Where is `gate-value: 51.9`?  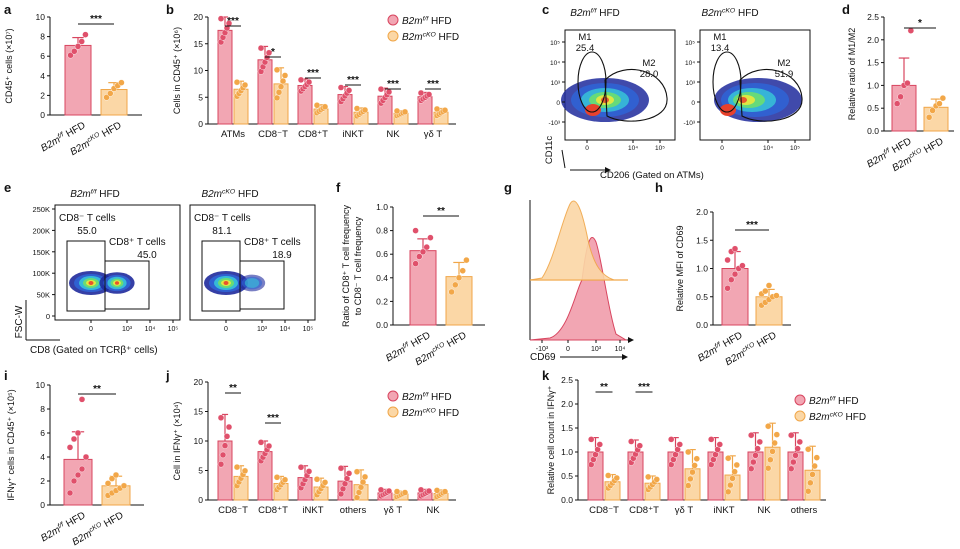
gate-value: 51.9 is located at coordinates (784, 74).